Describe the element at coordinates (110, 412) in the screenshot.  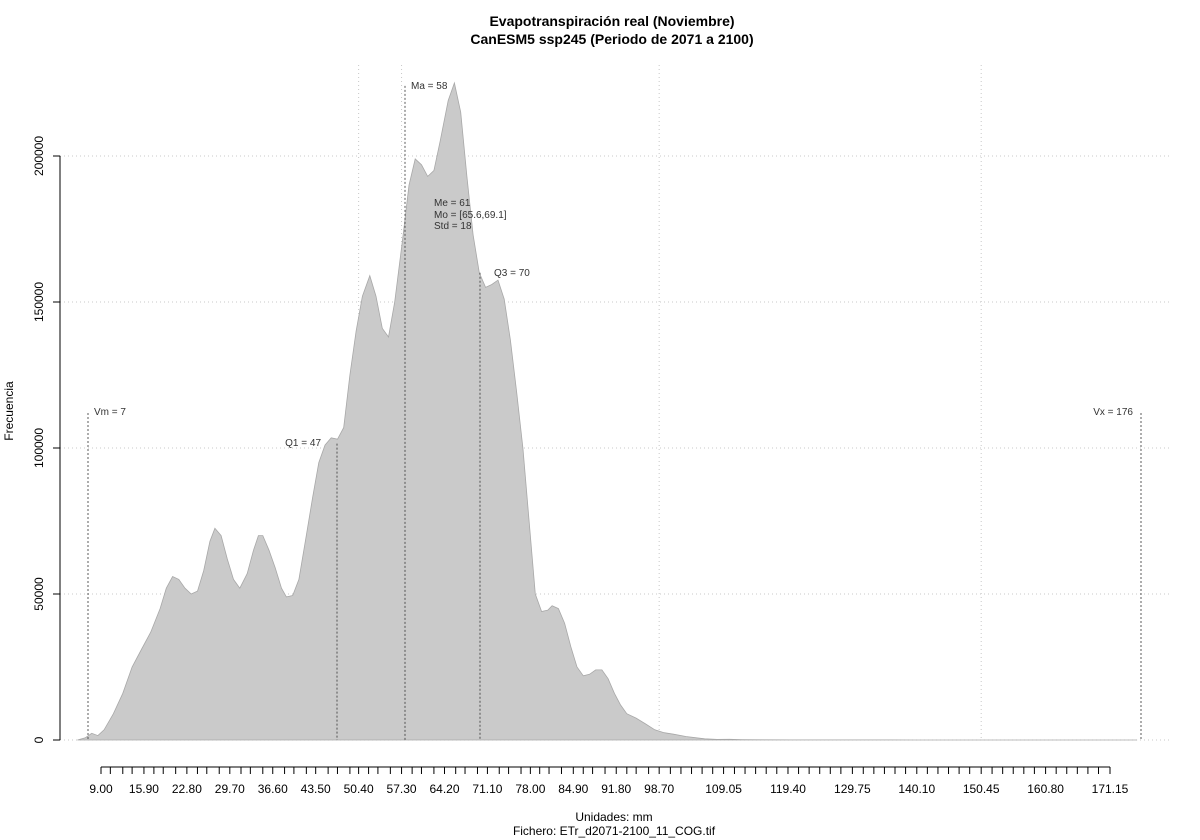
I see `stat-annotation-label: Vm = 7` at that location.